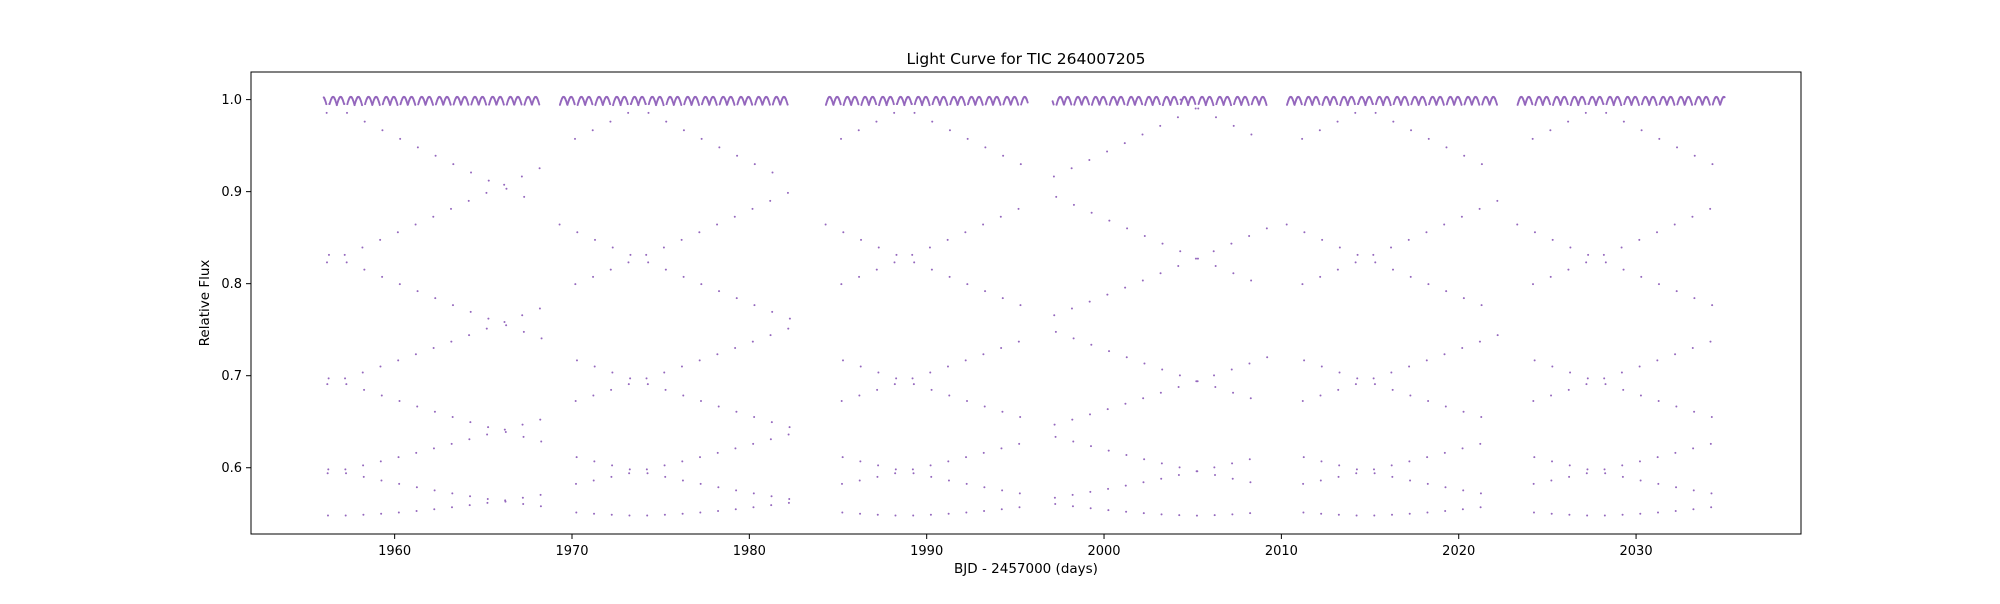 The width and height of the screenshot is (2000, 604). Describe the element at coordinates (231, 192) in the screenshot. I see `y-tick-label: 0.9` at that location.